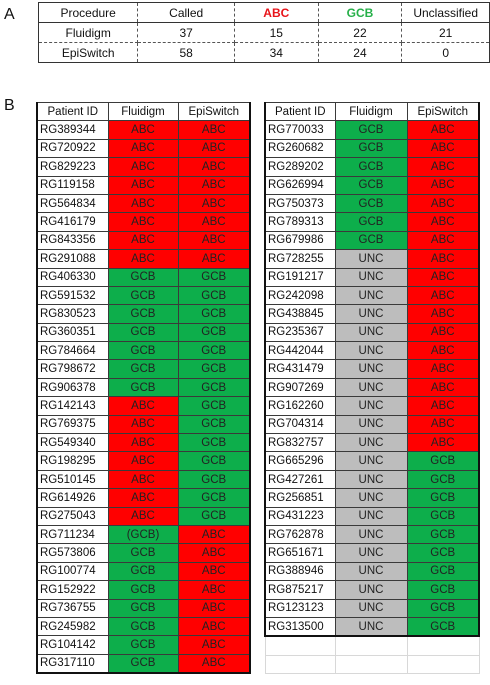 This screenshot has height=685, width=490. I want to click on patient-row: RG750373 GCB ABC, so click(372, 203).